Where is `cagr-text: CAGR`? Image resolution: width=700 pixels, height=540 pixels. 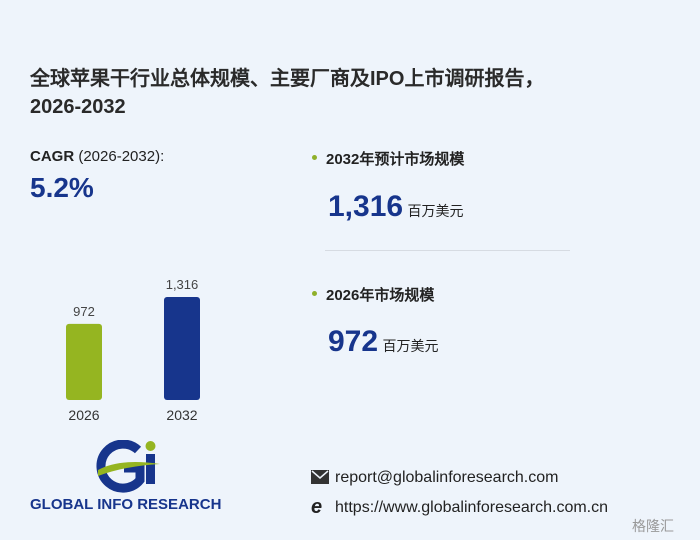 cagr-text: CAGR is located at coordinates (52, 156).